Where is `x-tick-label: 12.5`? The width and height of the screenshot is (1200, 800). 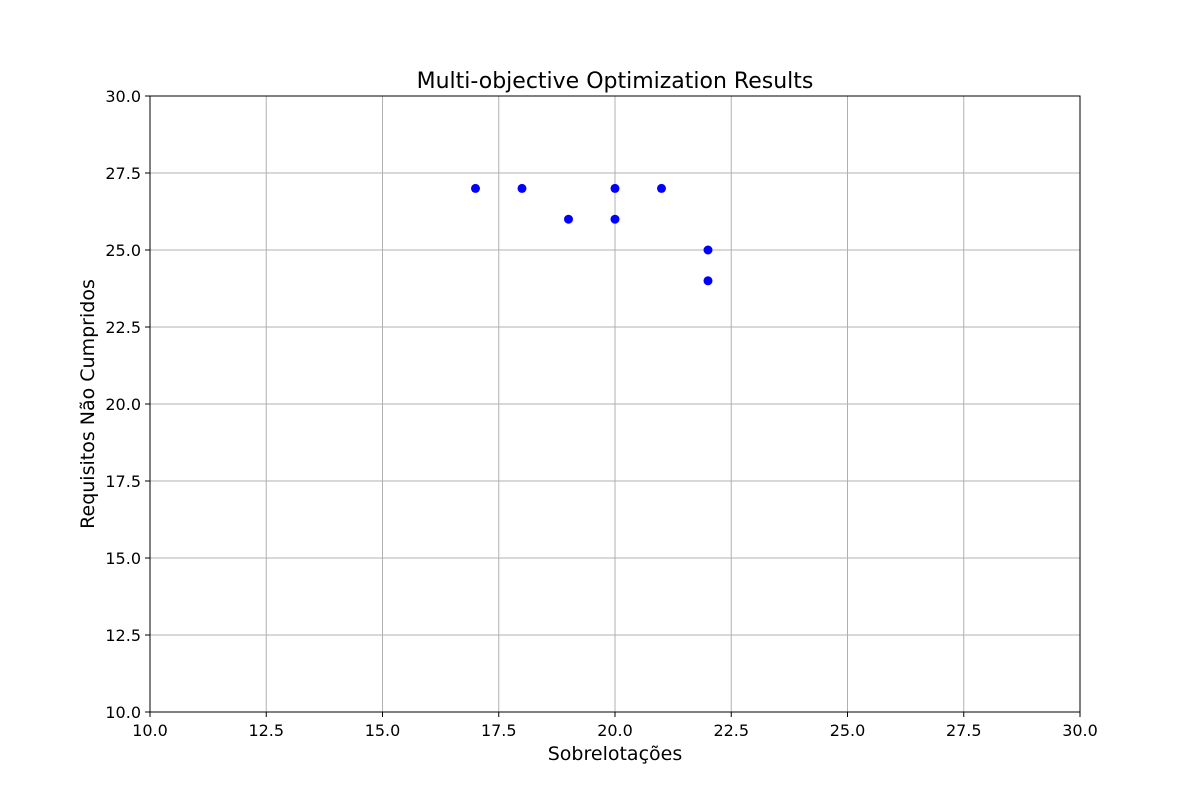
x-tick-label: 12.5 is located at coordinates (266, 730).